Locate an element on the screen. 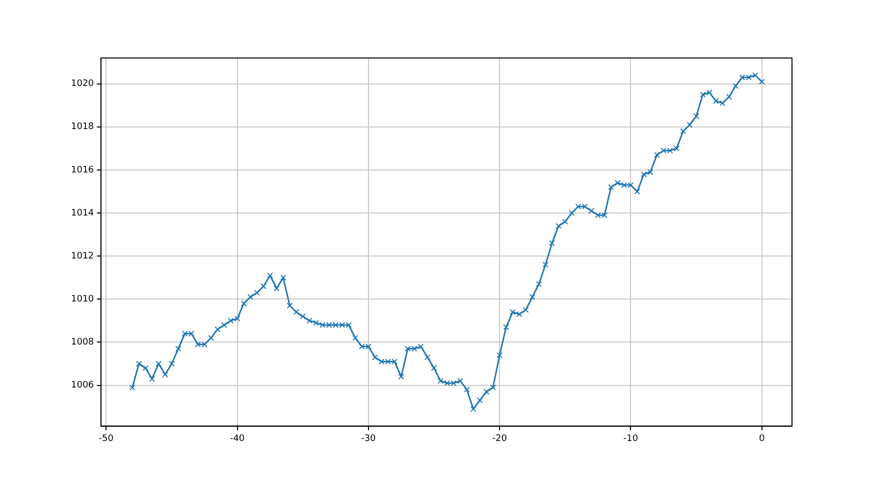  y-tick-label: 1010 is located at coordinates (82, 299).